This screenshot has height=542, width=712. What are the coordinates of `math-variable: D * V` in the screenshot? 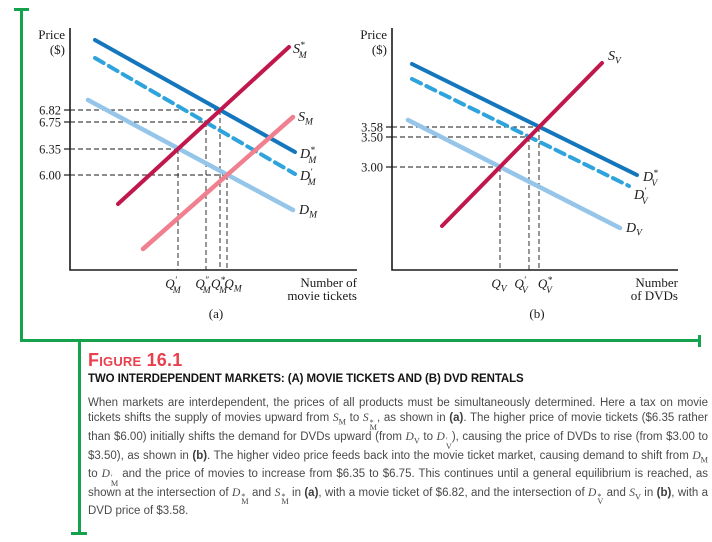 It's located at (596, 496).